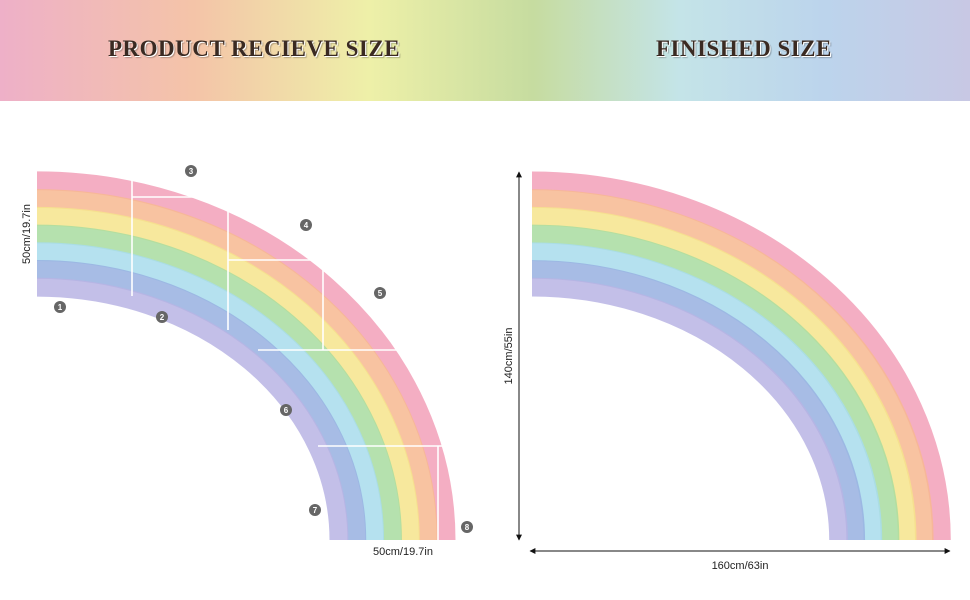 The height and width of the screenshot is (600, 970). I want to click on piece-number: 3, so click(191, 171).